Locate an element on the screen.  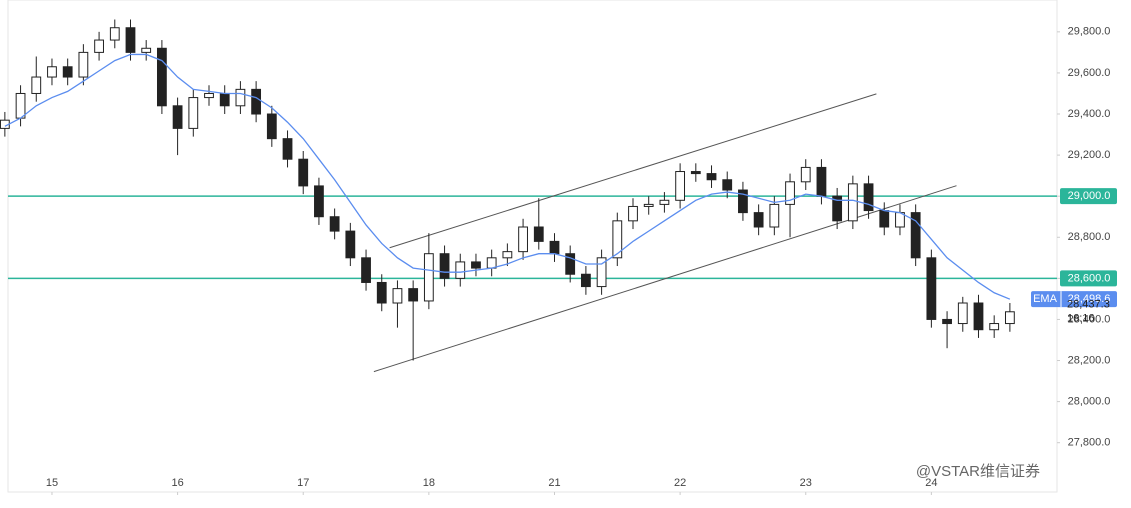
y-tick-label: 29,400.0 is located at coordinates (1089, 114).